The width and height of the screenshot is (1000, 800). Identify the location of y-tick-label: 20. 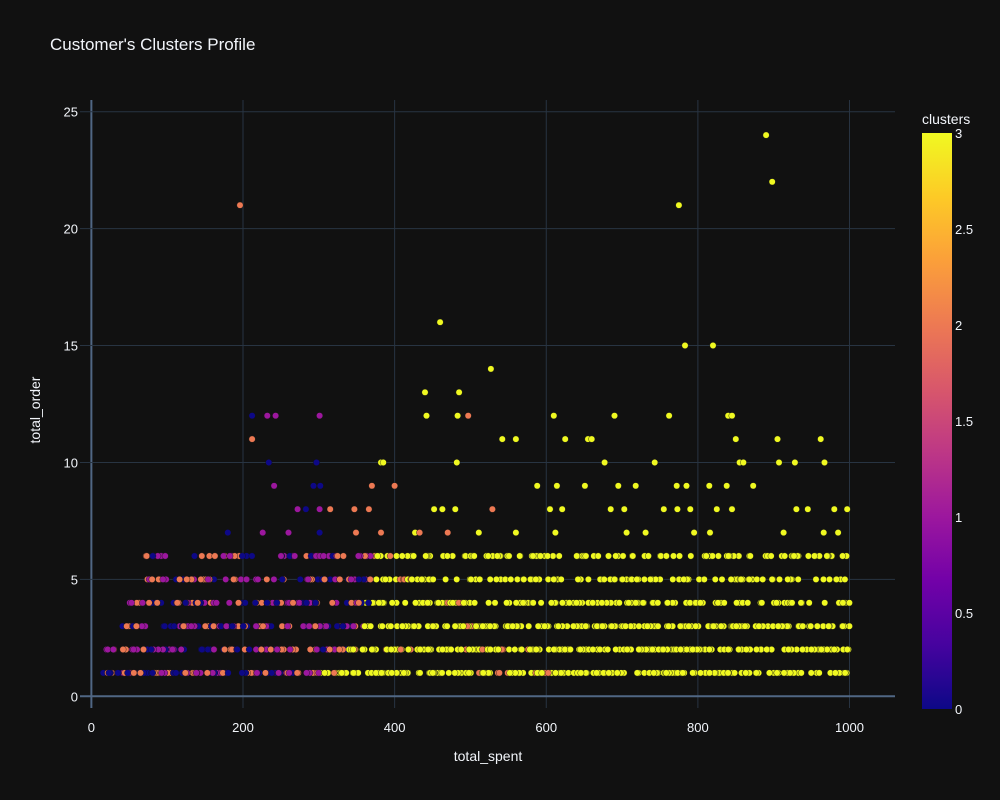
(71, 229).